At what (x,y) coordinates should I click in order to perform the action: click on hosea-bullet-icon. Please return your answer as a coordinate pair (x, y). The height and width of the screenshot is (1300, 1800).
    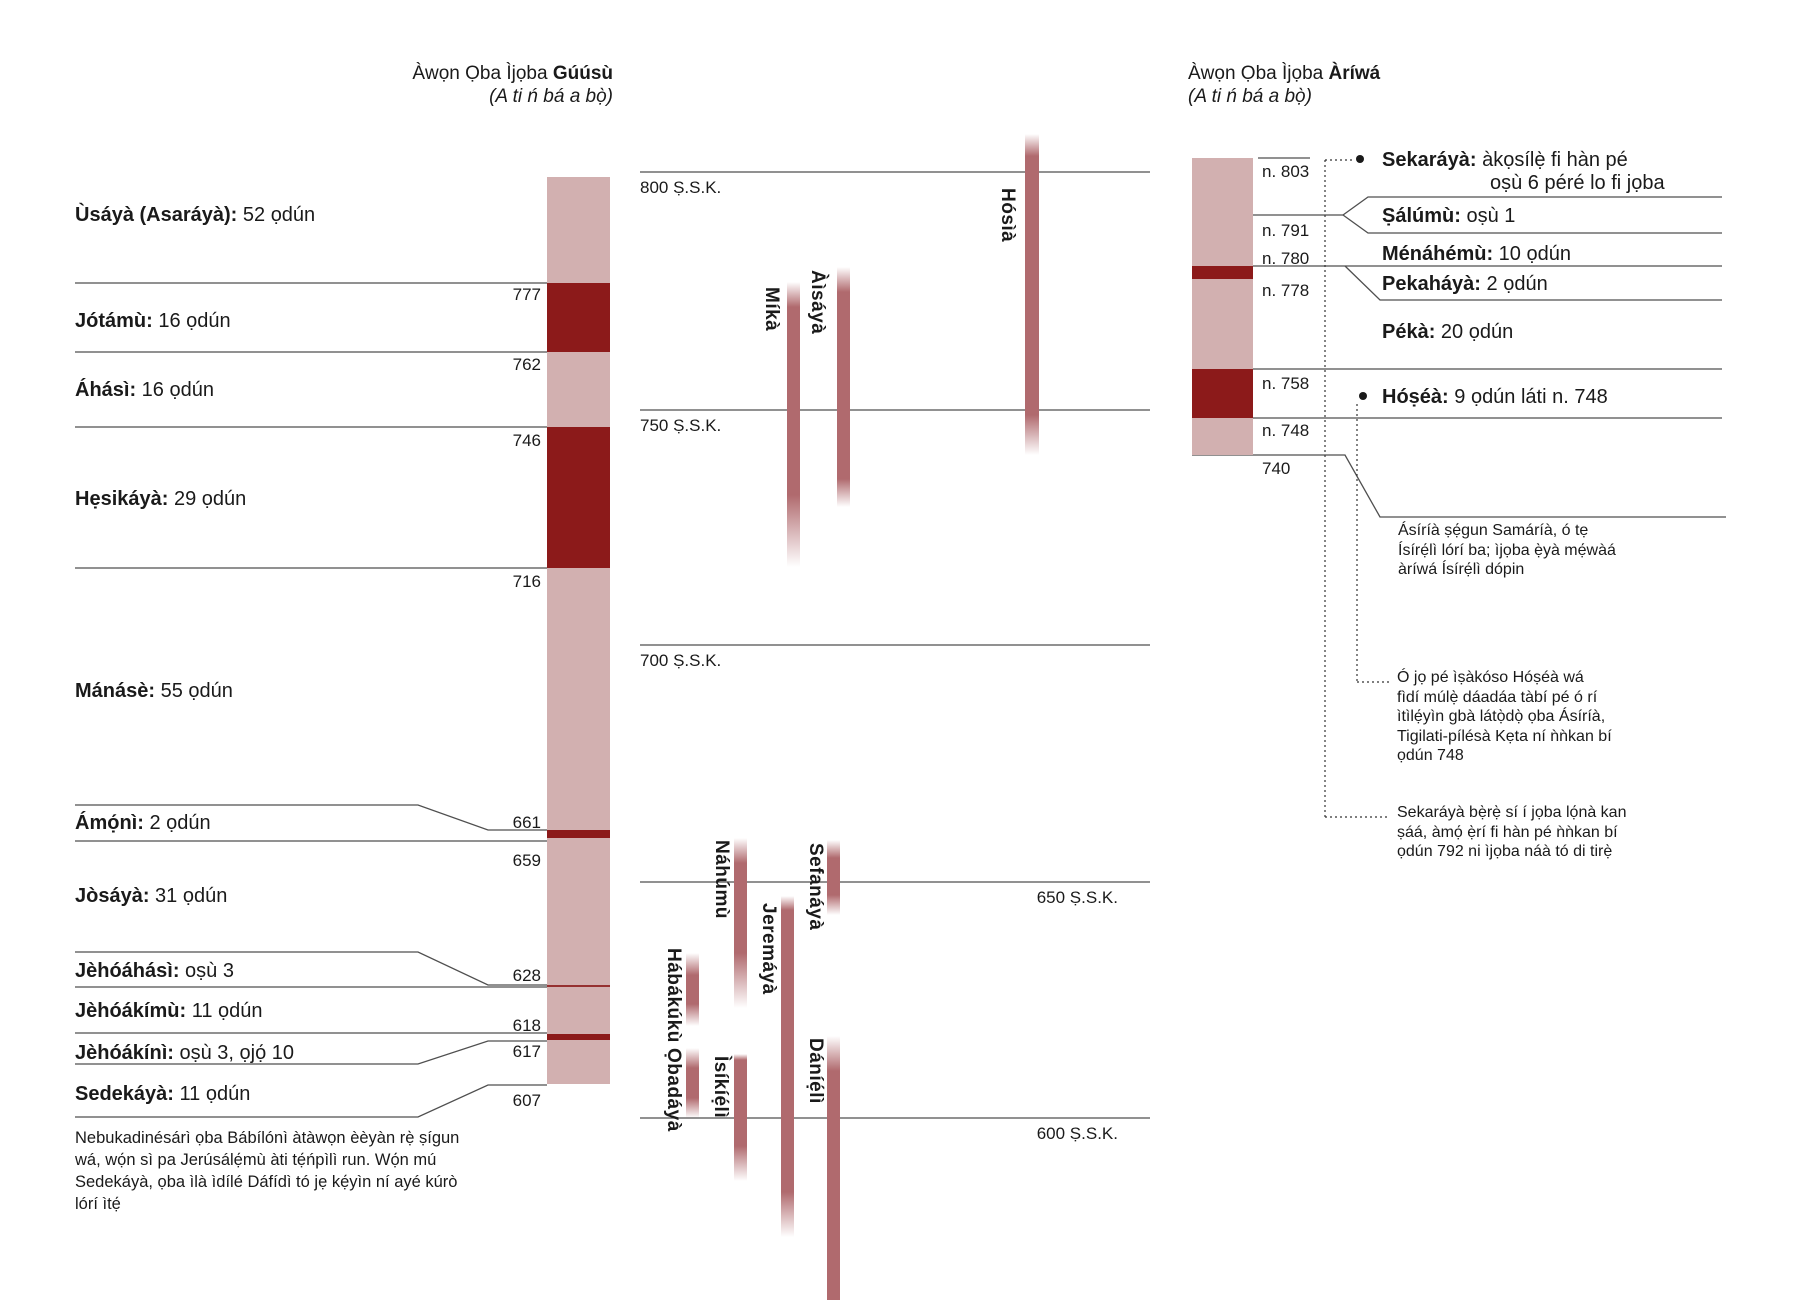
    Looking at the image, I should click on (1363, 396).